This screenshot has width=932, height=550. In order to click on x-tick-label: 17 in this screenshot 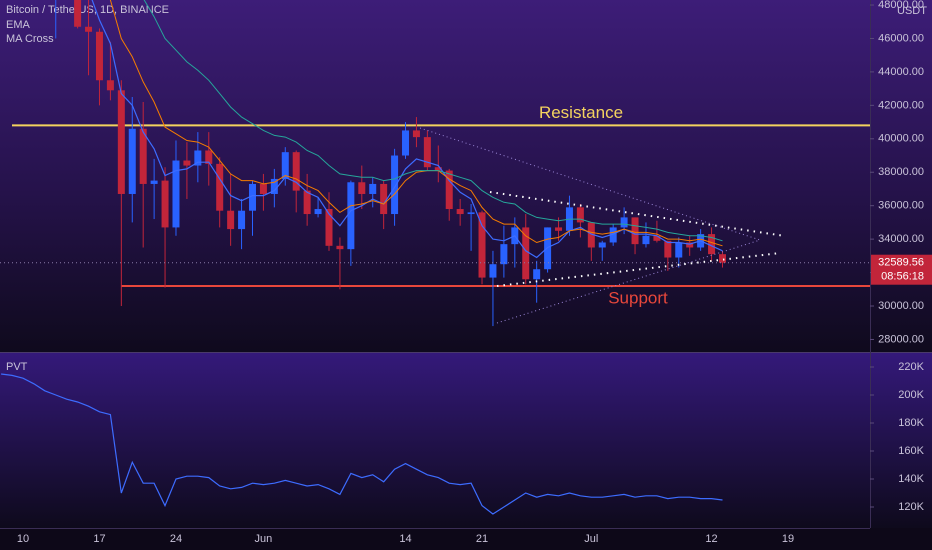, I will do `click(99, 539)`.